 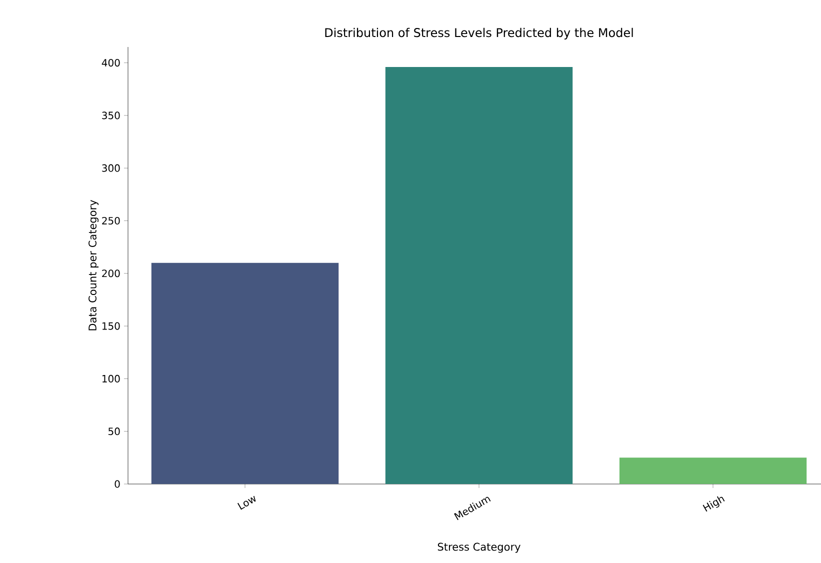 What do you see at coordinates (111, 326) in the screenshot?
I see `y-tick-label: 150` at bounding box center [111, 326].